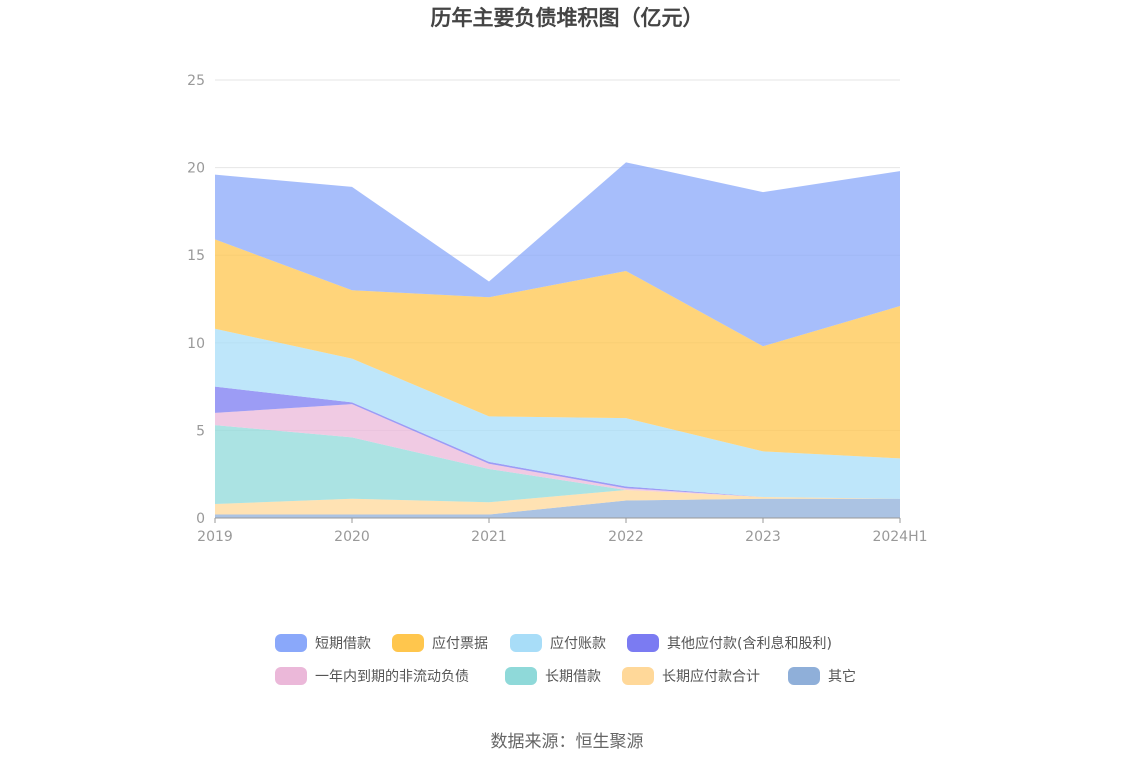 The image size is (1134, 766). What do you see at coordinates (215, 537) in the screenshot?
I see `x-tick-label: 2019` at bounding box center [215, 537].